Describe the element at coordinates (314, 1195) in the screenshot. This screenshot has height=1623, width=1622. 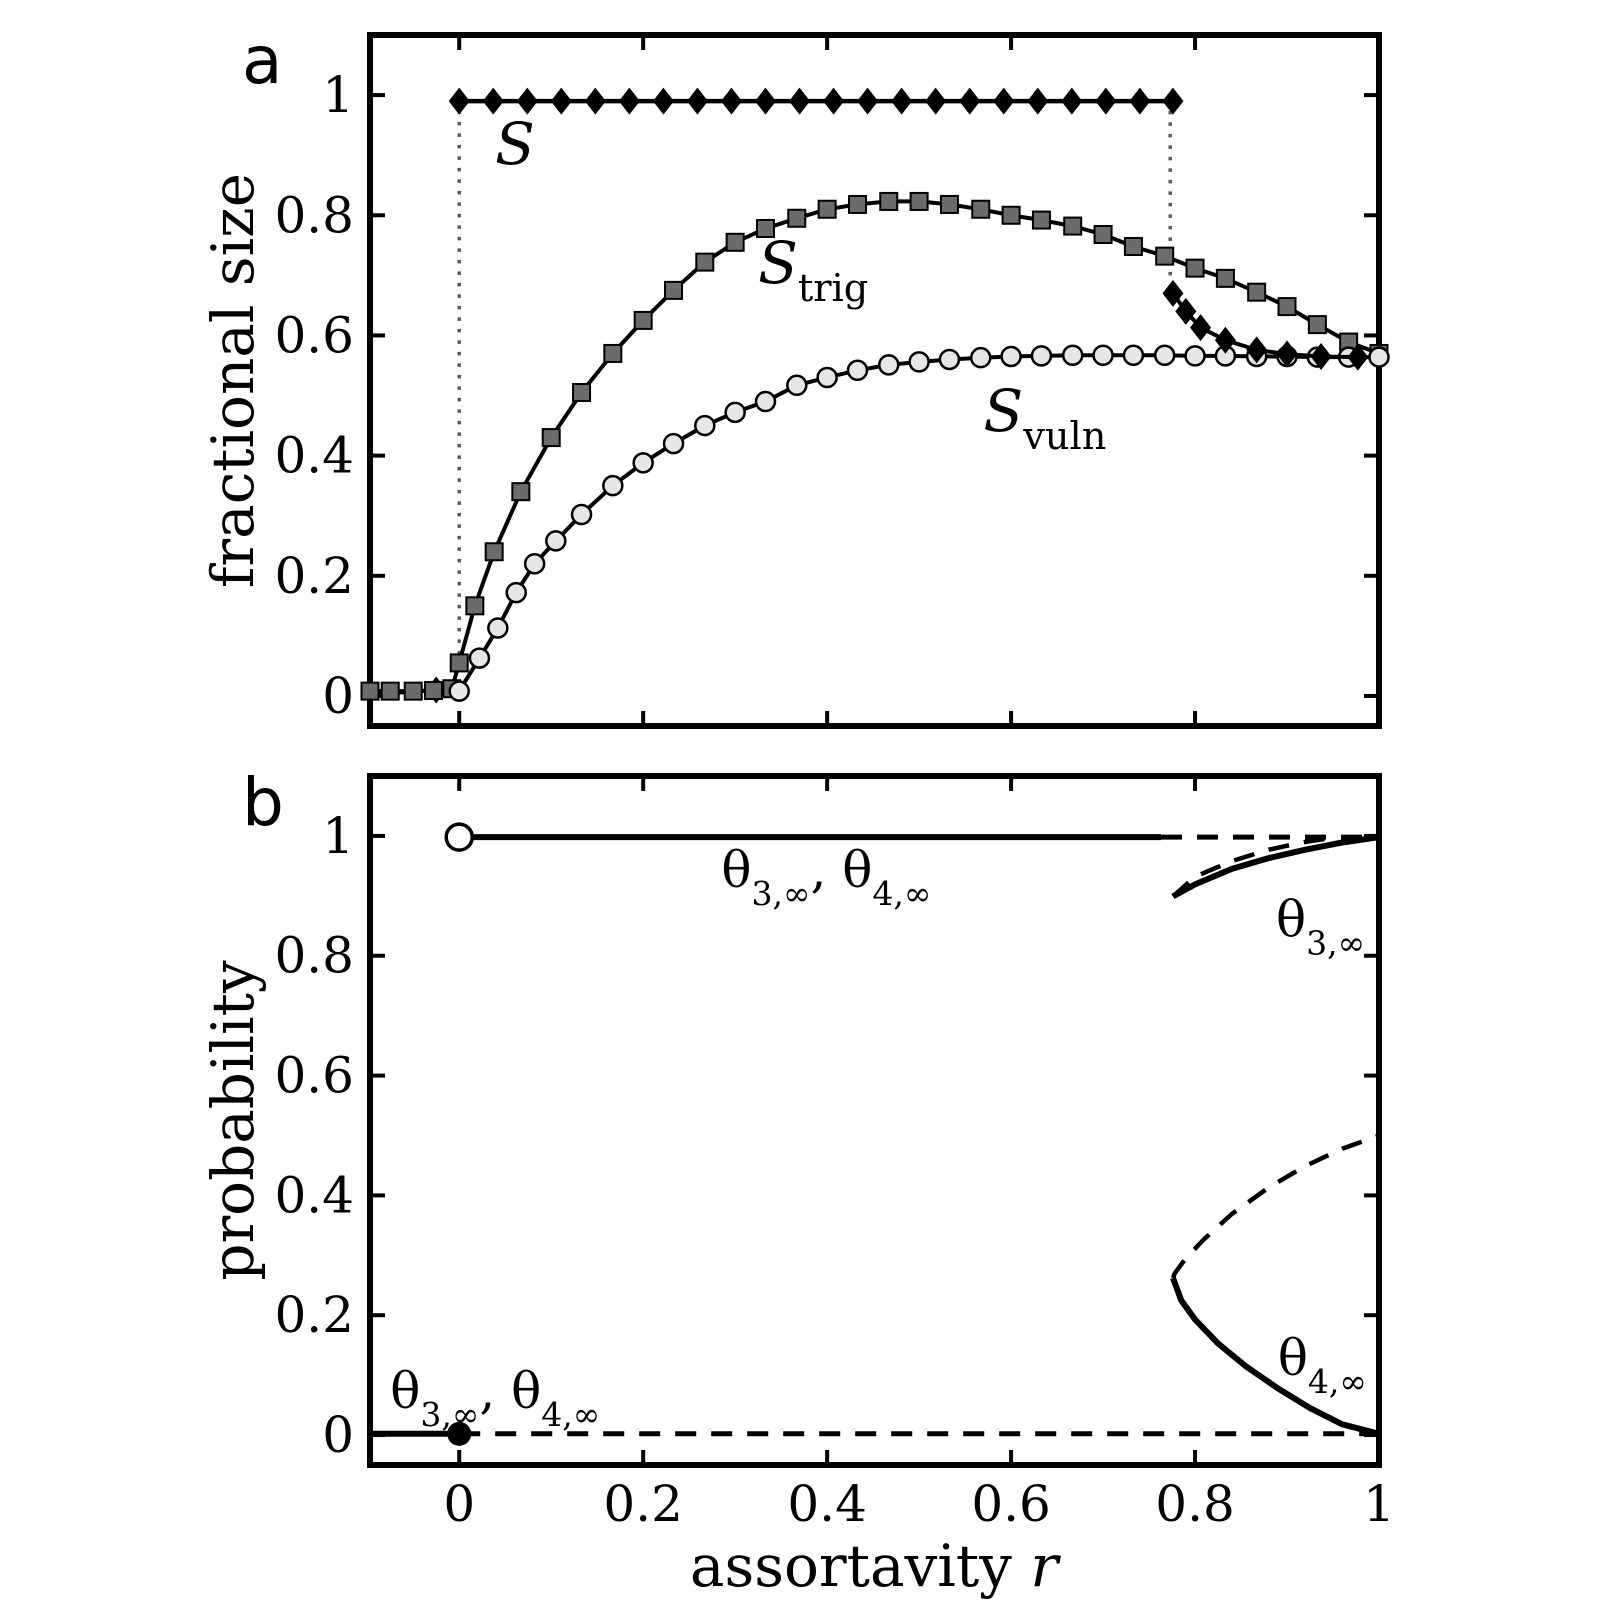
I see `y-tick-label: 0.4` at that location.